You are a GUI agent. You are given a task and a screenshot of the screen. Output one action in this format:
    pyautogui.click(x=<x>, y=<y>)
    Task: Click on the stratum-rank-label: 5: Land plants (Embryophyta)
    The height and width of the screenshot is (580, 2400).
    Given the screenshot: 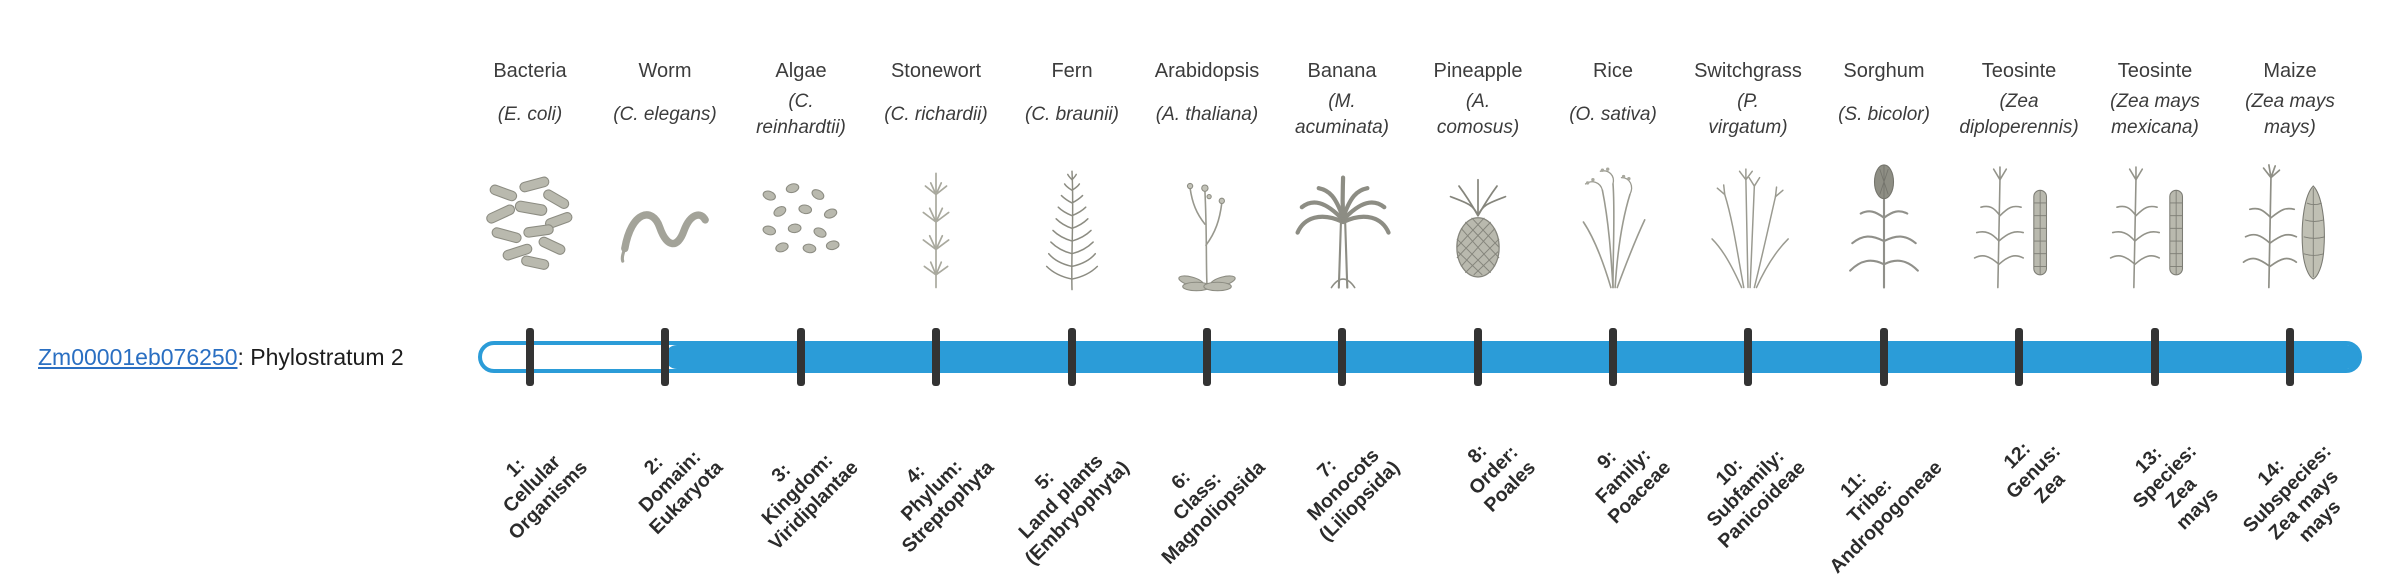 What is the action you would take?
    pyautogui.click(x=1074, y=510)
    